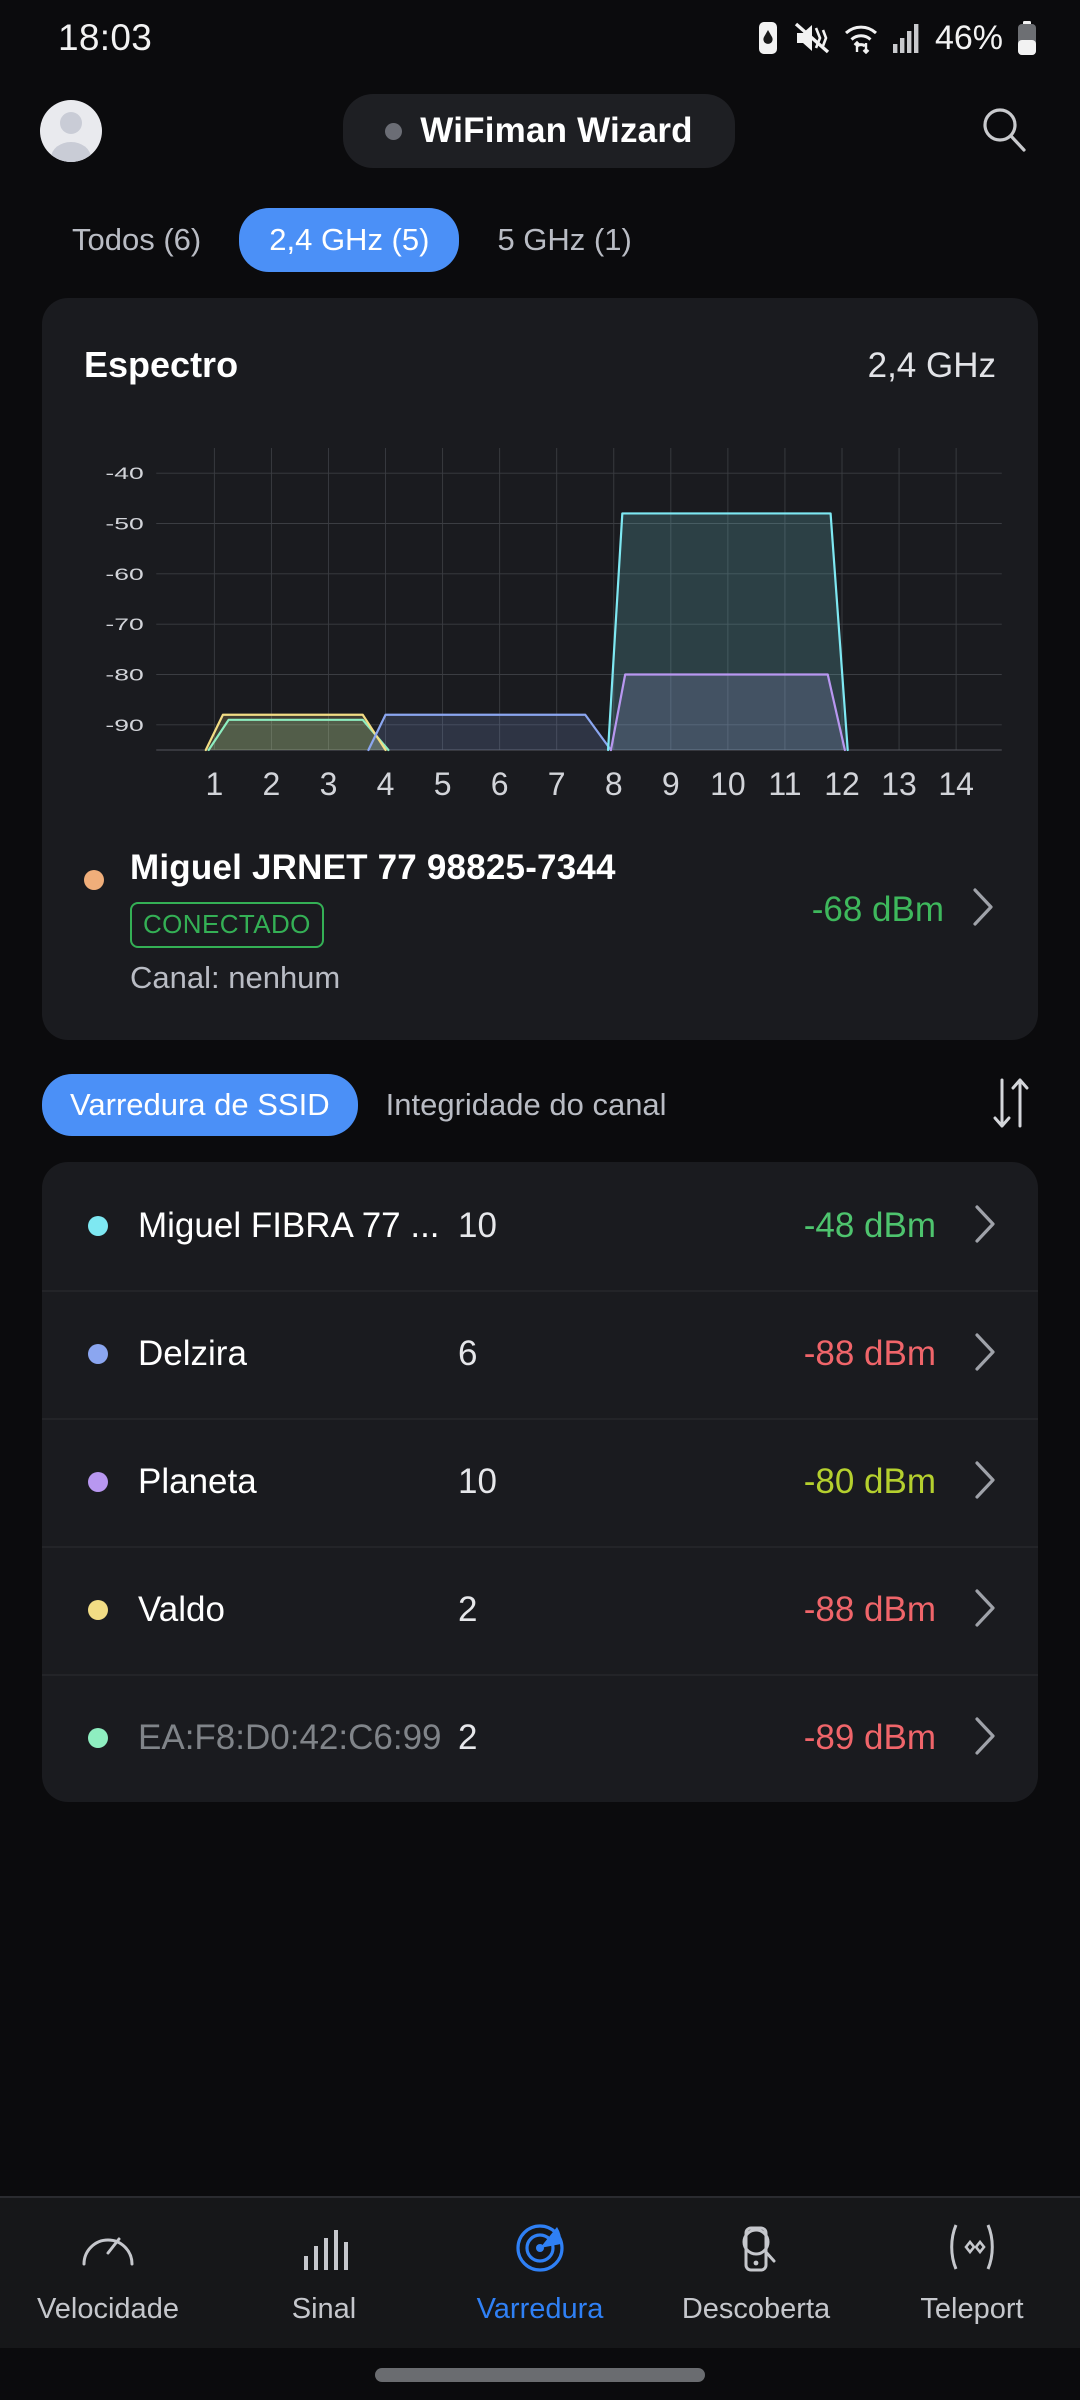 Image resolution: width=1080 pixels, height=2400 pixels. What do you see at coordinates (324, 2249) in the screenshot?
I see `signal-bars-icon` at bounding box center [324, 2249].